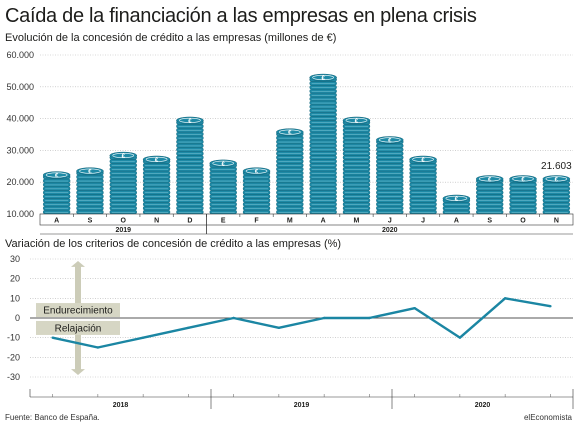 This screenshot has height=427, width=578. I want to click on easing-band, so click(78, 327).